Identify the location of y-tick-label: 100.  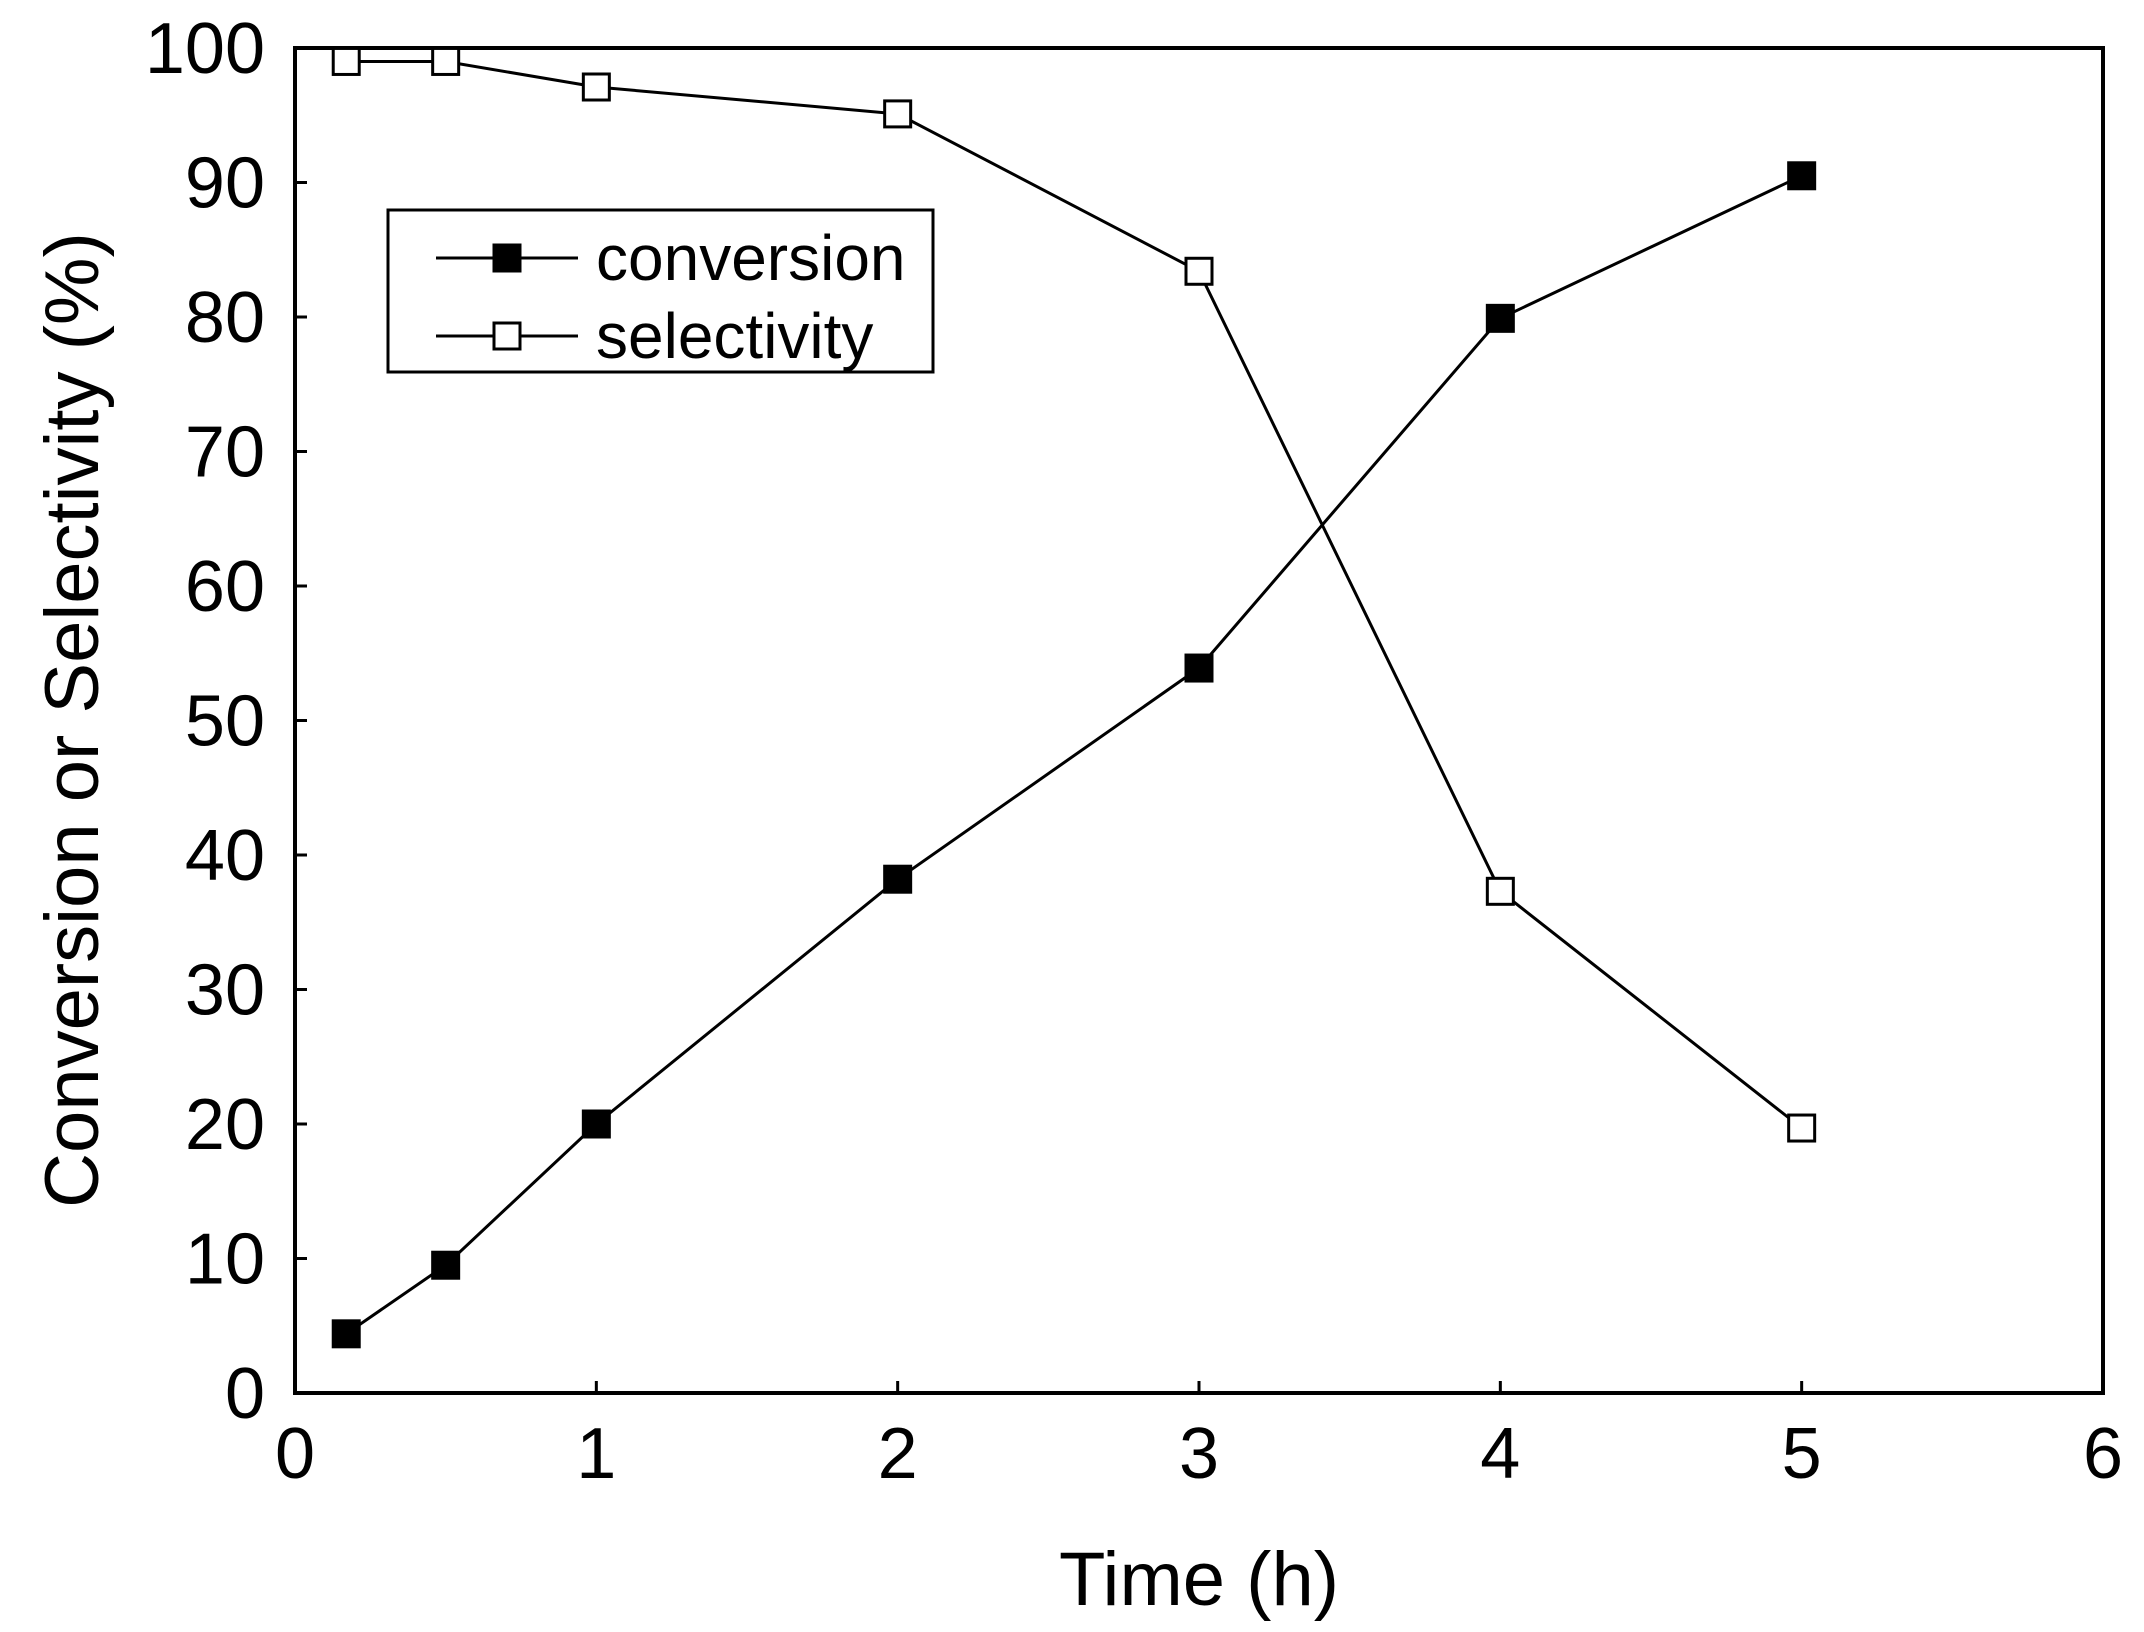
(205, 49).